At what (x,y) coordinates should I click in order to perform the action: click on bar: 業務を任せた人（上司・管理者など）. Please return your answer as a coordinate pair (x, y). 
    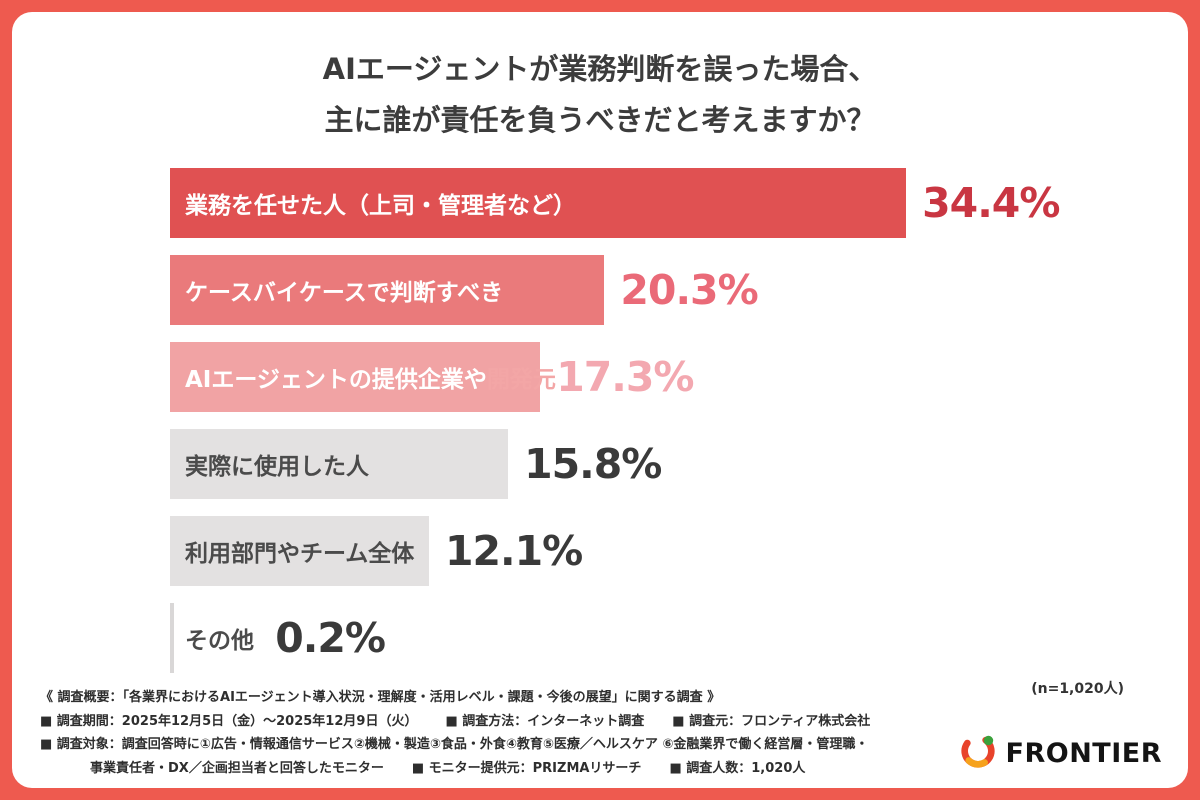
    Looking at the image, I should click on (538, 202).